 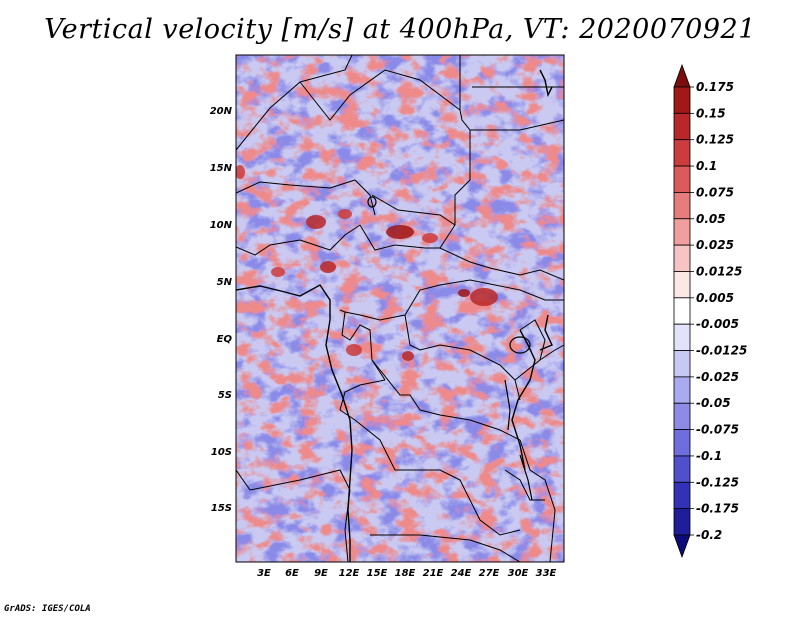 What do you see at coordinates (717, 377) in the screenshot?
I see `colorbar-label: -0.025` at bounding box center [717, 377].